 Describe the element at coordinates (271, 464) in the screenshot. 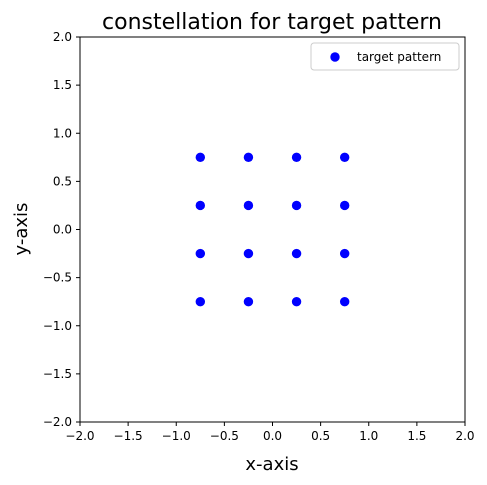

I see `x-axis-label: x-axis` at that location.